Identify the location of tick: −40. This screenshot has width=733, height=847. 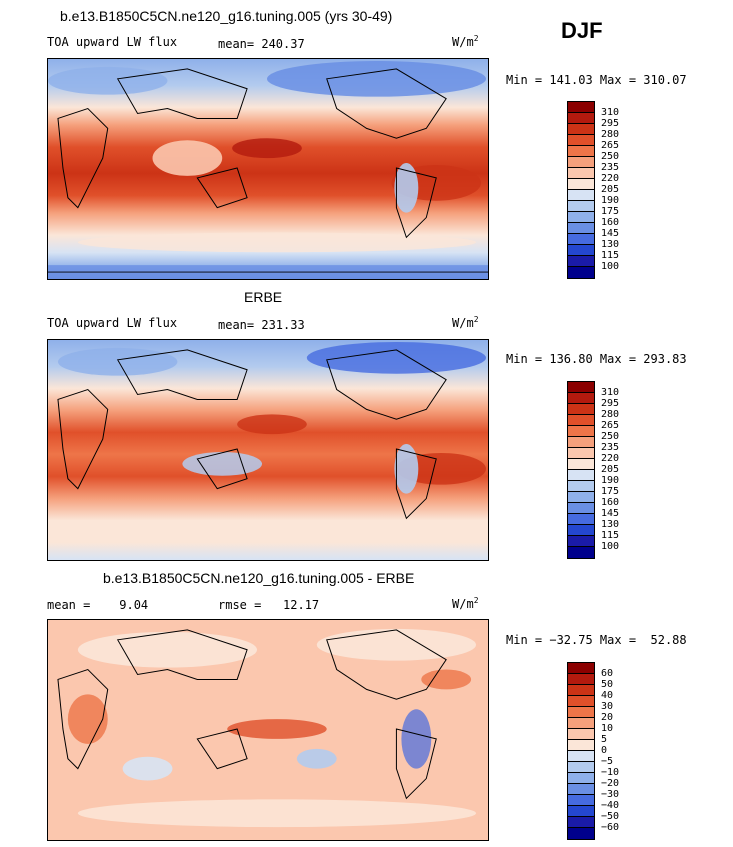
(610, 805).